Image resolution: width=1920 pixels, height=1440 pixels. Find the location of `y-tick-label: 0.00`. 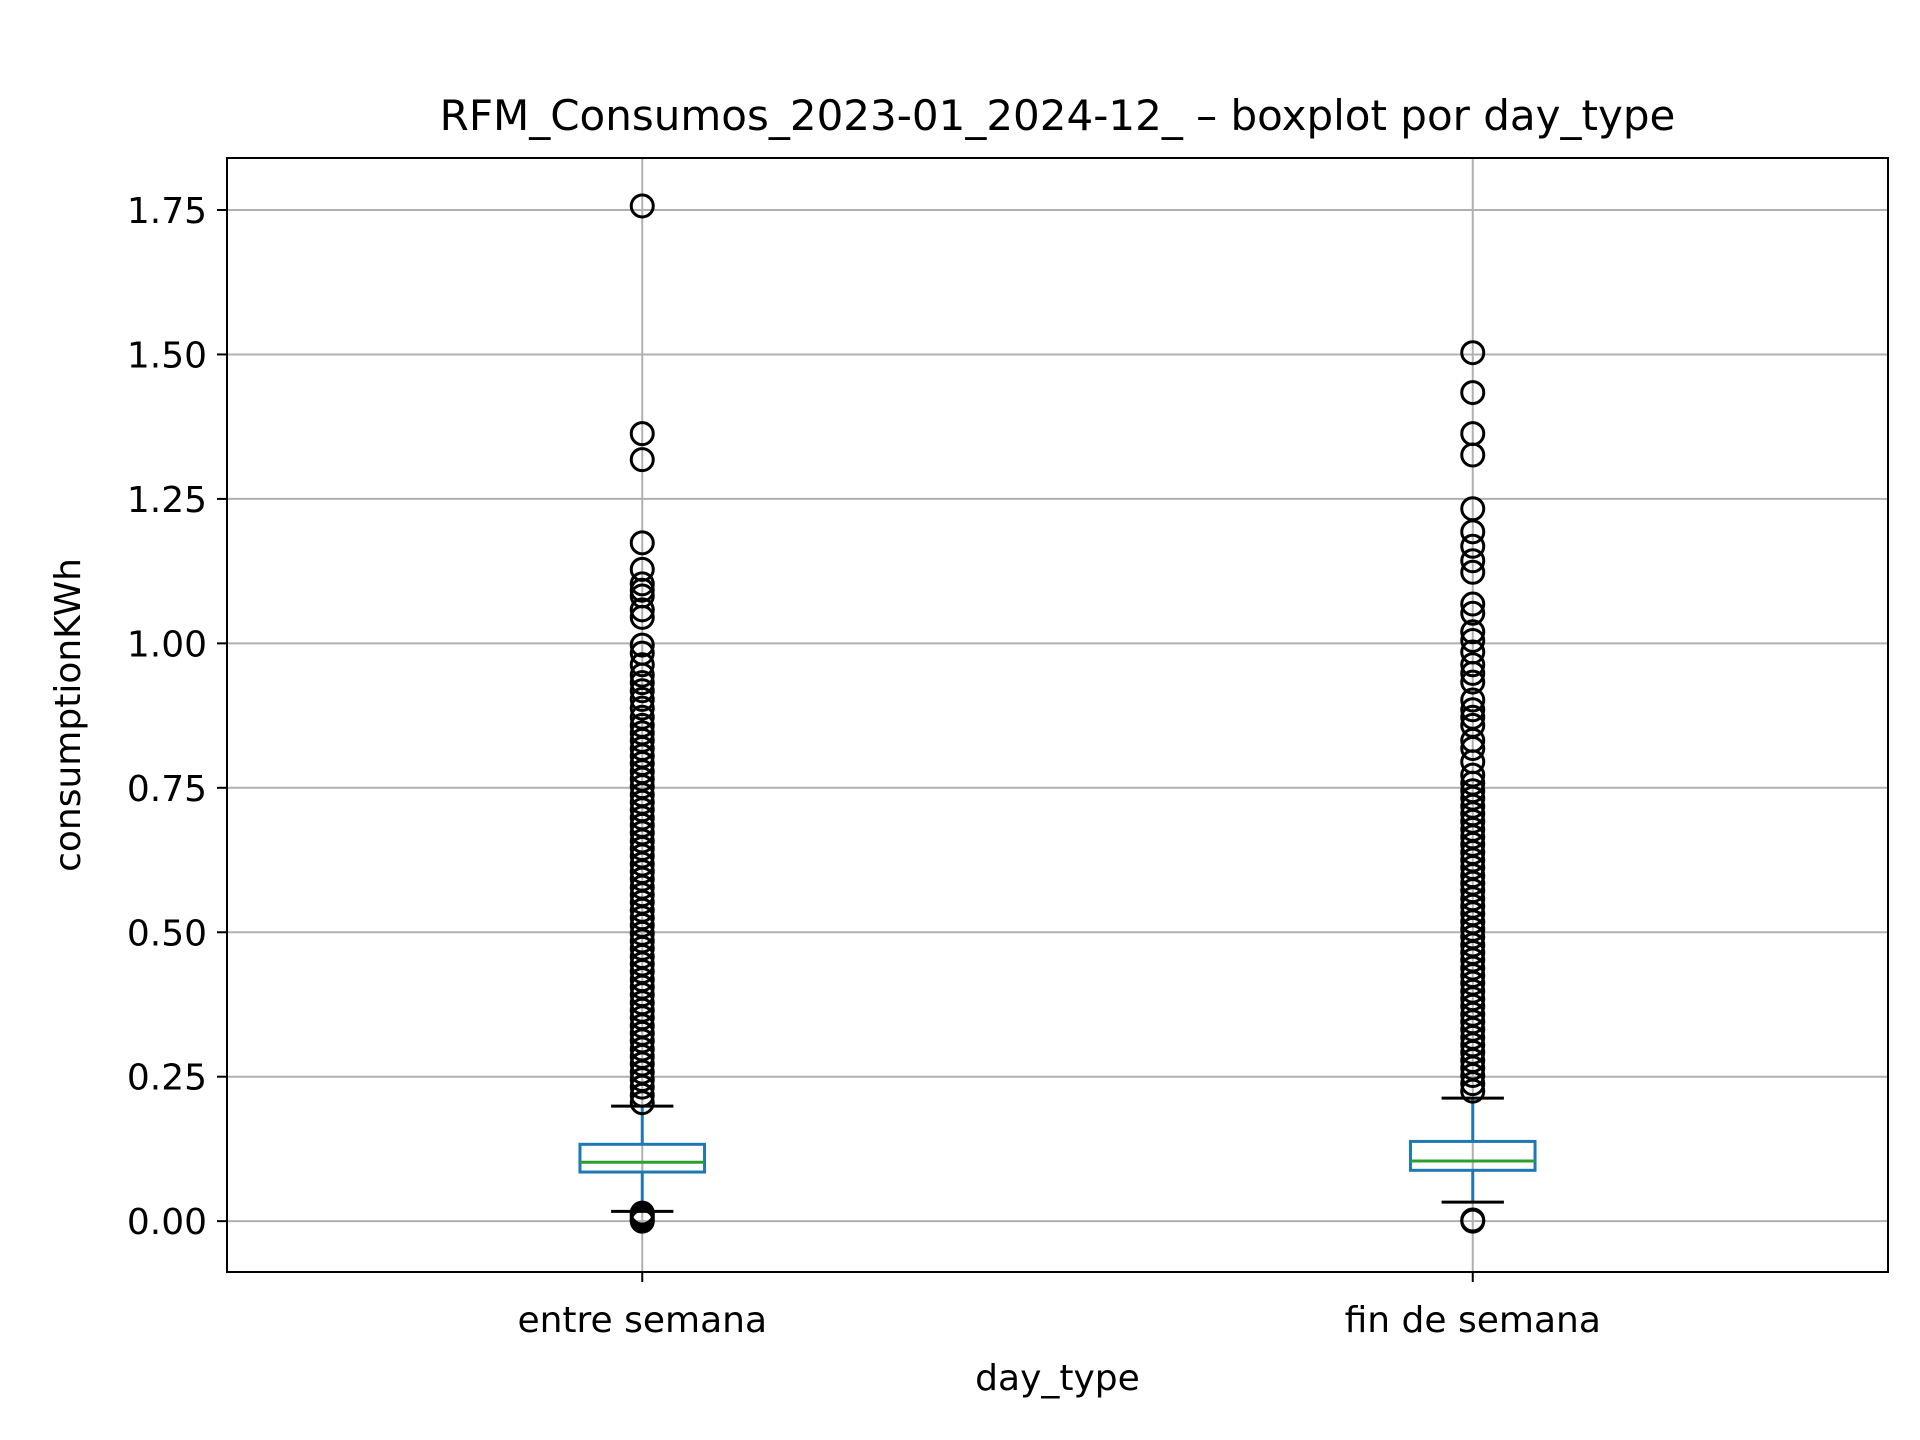

y-tick-label: 0.00 is located at coordinates (167, 1222).